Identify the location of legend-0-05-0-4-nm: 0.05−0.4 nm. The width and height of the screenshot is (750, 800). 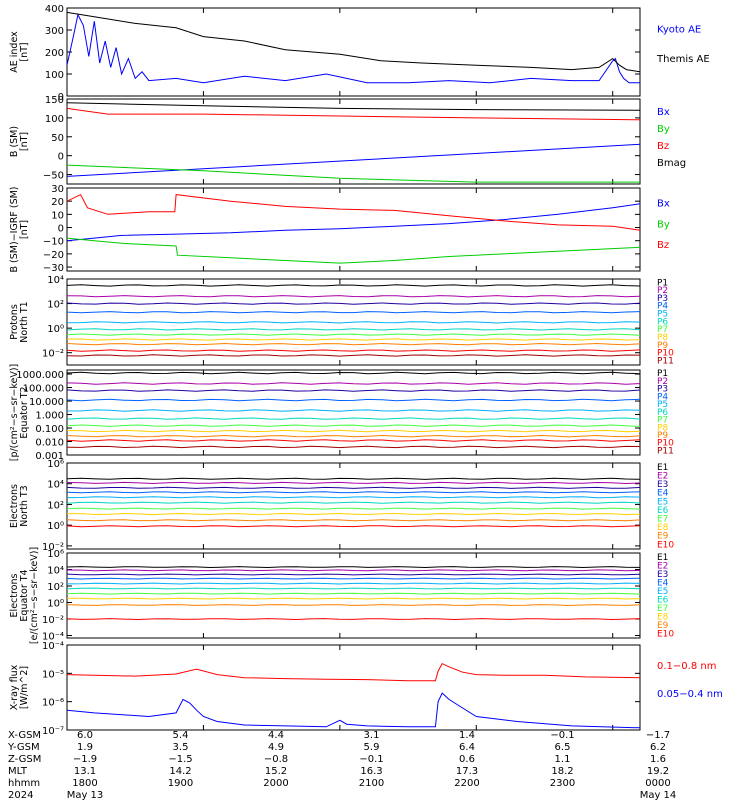
(690, 694).